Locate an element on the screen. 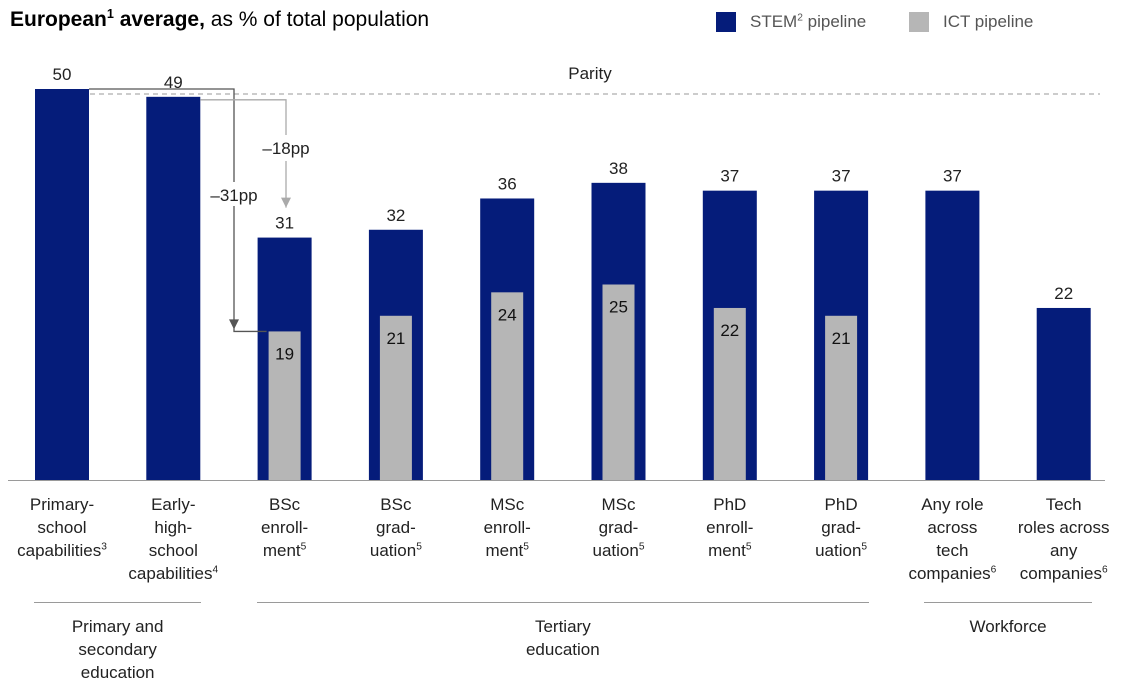  legend-label-stem: STEM2 pipeline is located at coordinates (808, 22).